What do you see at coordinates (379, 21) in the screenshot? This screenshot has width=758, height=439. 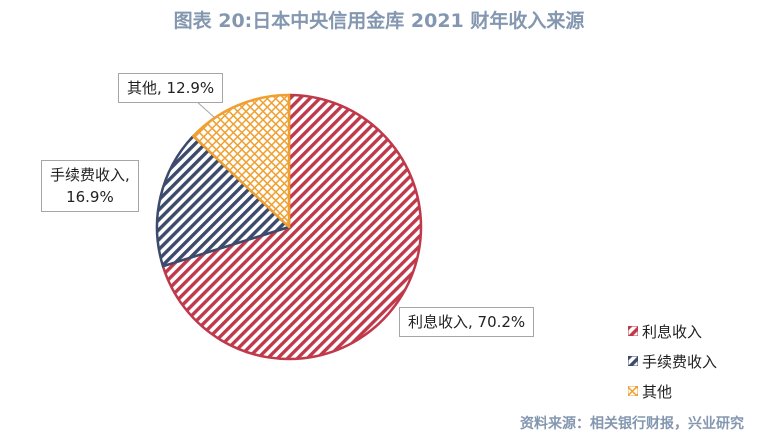 I see `chart-title: 图表 20:日本中央信用金库 2021 财年收入来源` at bounding box center [379, 21].